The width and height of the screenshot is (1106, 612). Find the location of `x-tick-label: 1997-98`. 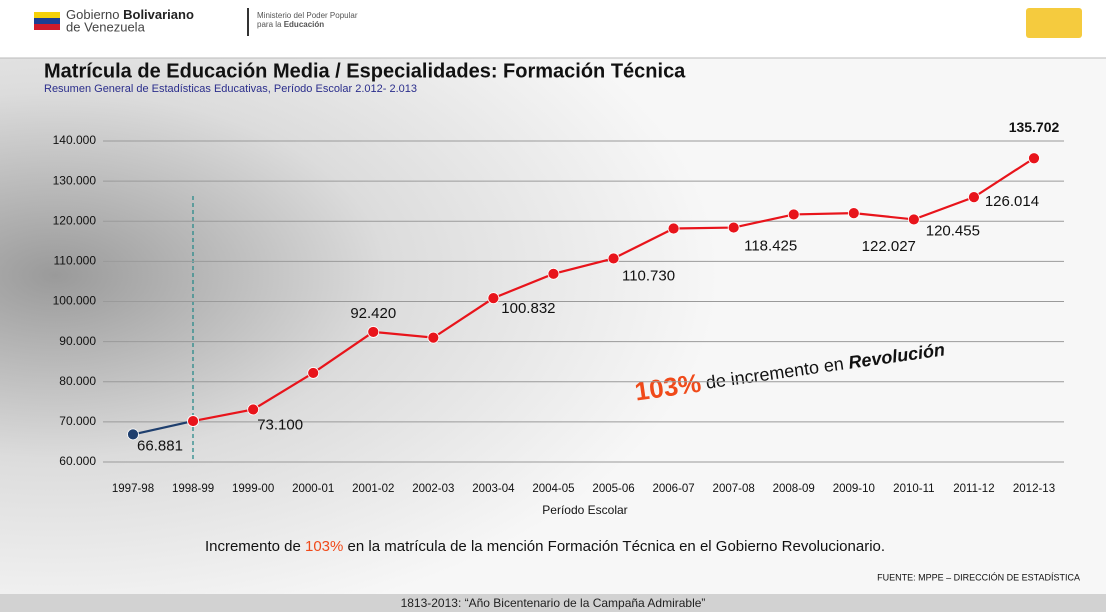

x-tick-label: 1997-98 is located at coordinates (133, 489).